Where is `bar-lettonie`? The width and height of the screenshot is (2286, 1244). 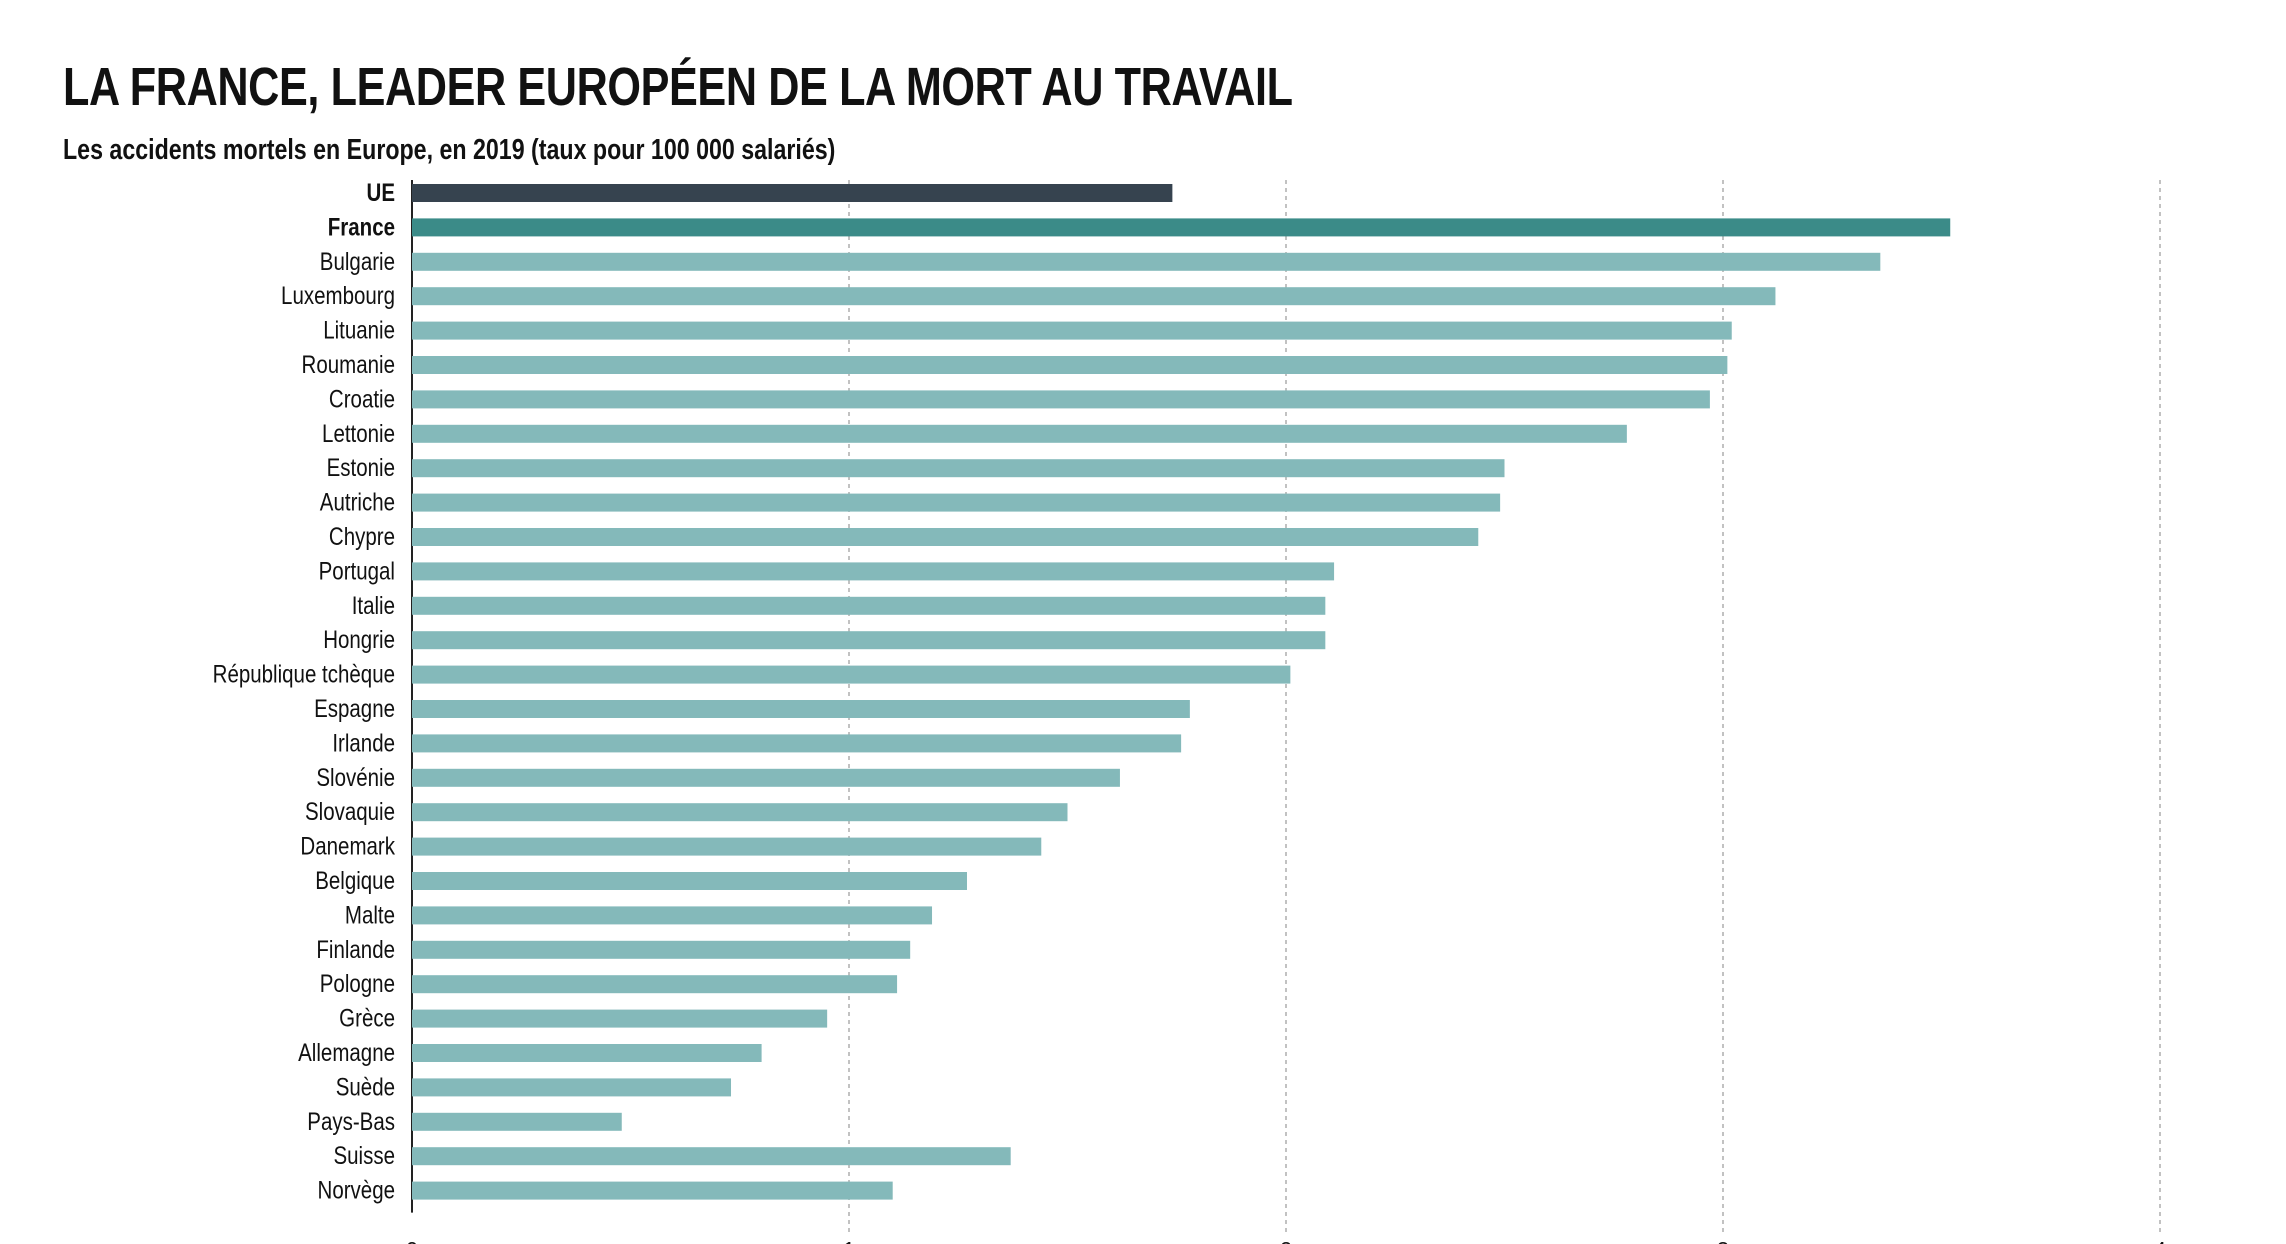
bar-lettonie is located at coordinates (1019, 433).